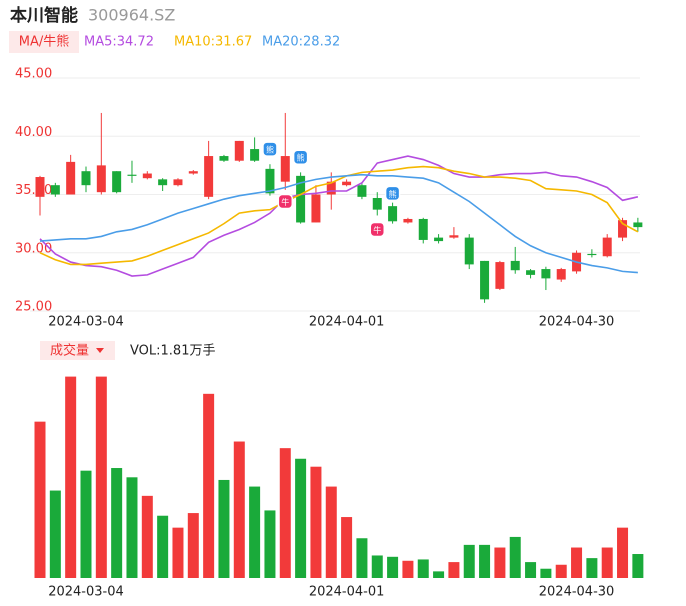  Describe the element at coordinates (33, 74) in the screenshot. I see `y-tick-label: 45.00` at that location.